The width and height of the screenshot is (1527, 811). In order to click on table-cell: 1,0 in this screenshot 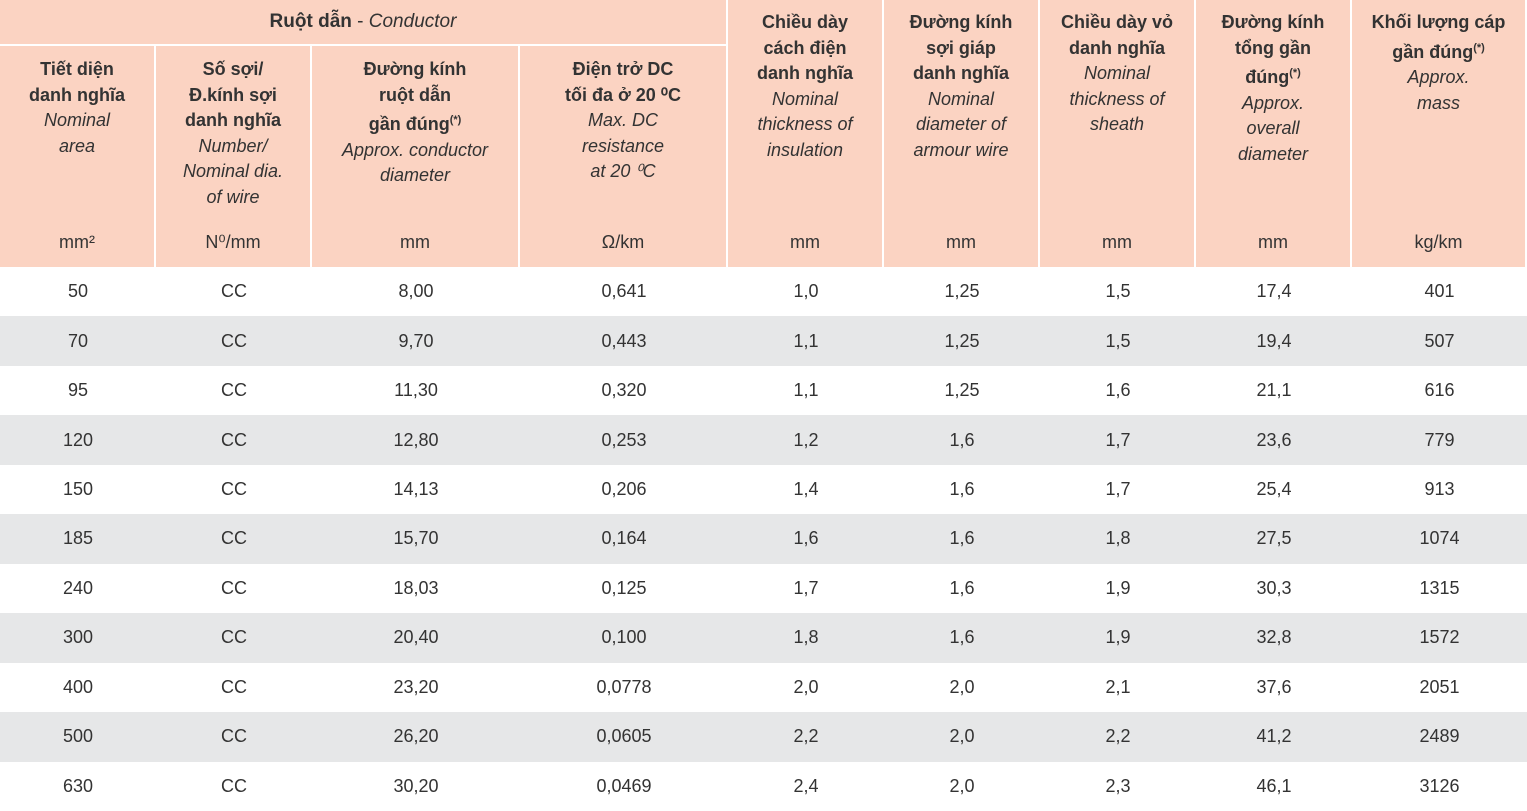, I will do `click(806, 291)`.